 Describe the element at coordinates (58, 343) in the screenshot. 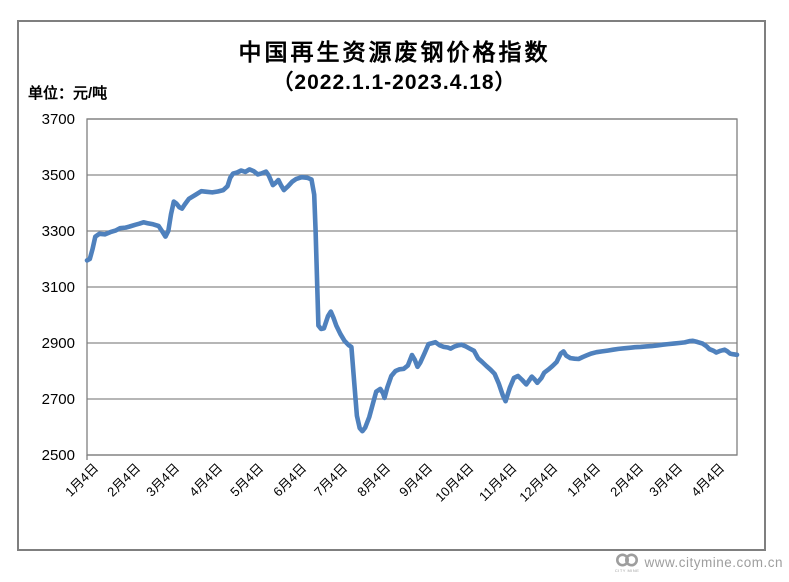

I see `y-tick-label: 2900` at that location.